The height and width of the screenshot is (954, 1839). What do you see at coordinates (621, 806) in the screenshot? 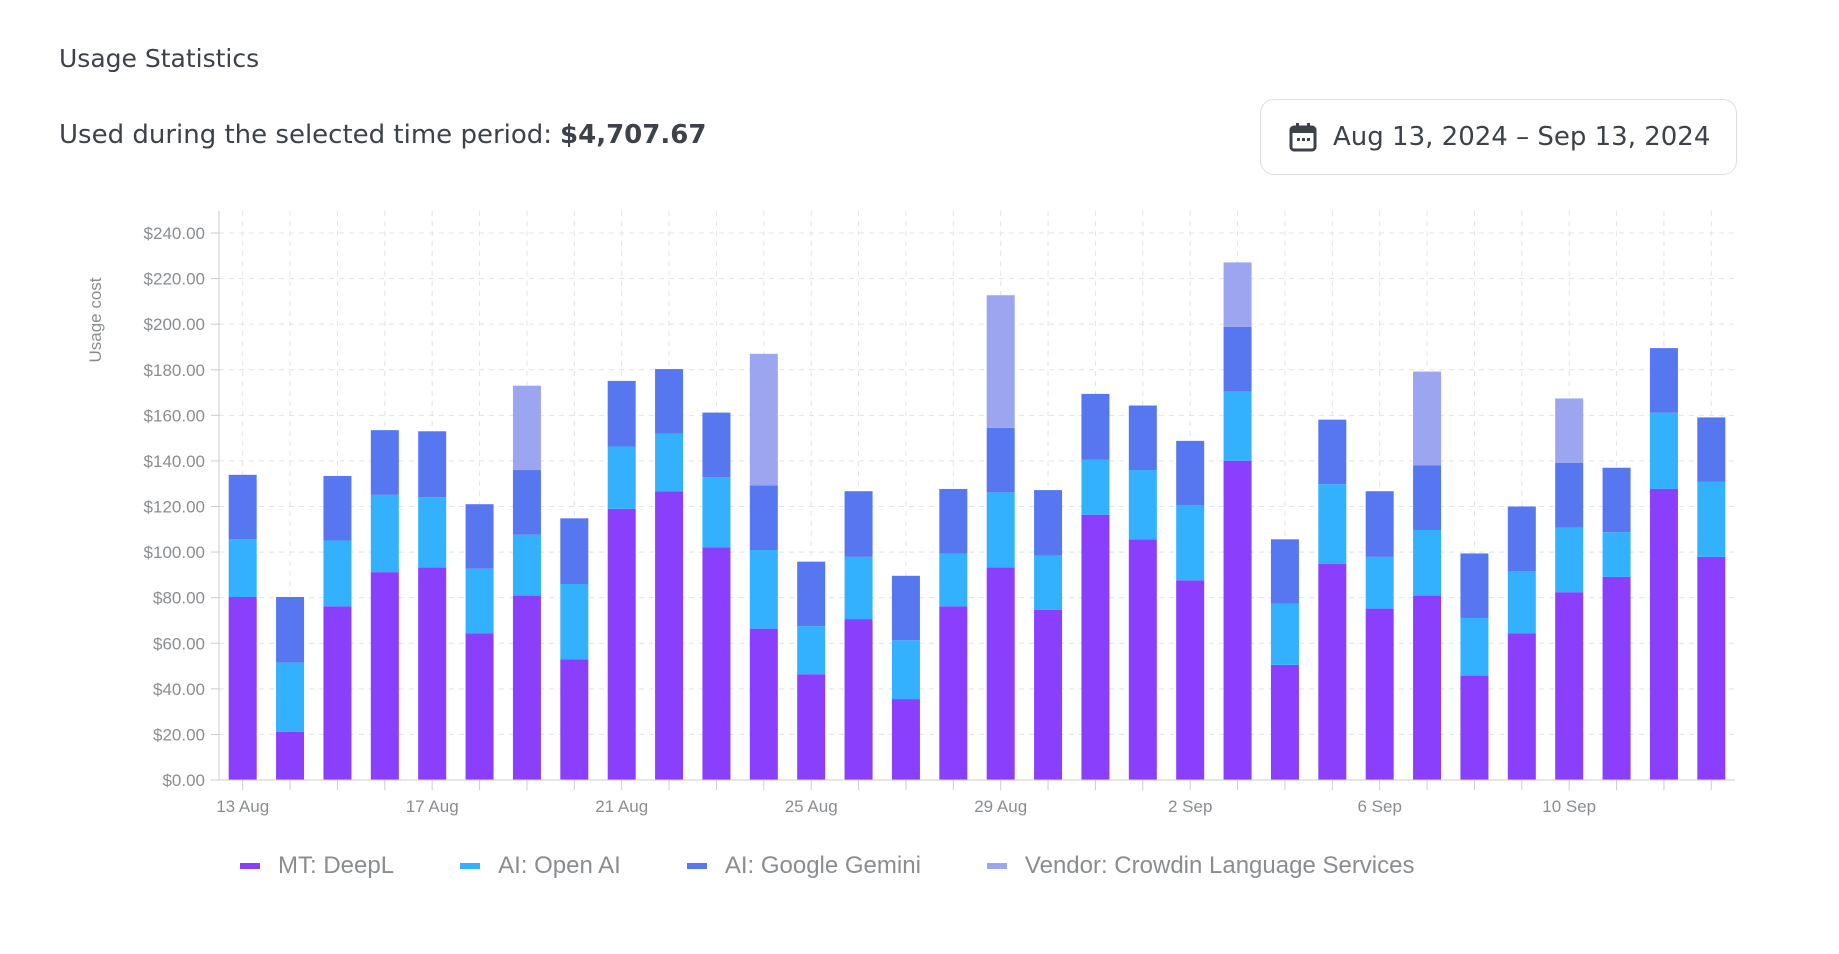
I see `x-tick-label: 21 Aug` at bounding box center [621, 806].